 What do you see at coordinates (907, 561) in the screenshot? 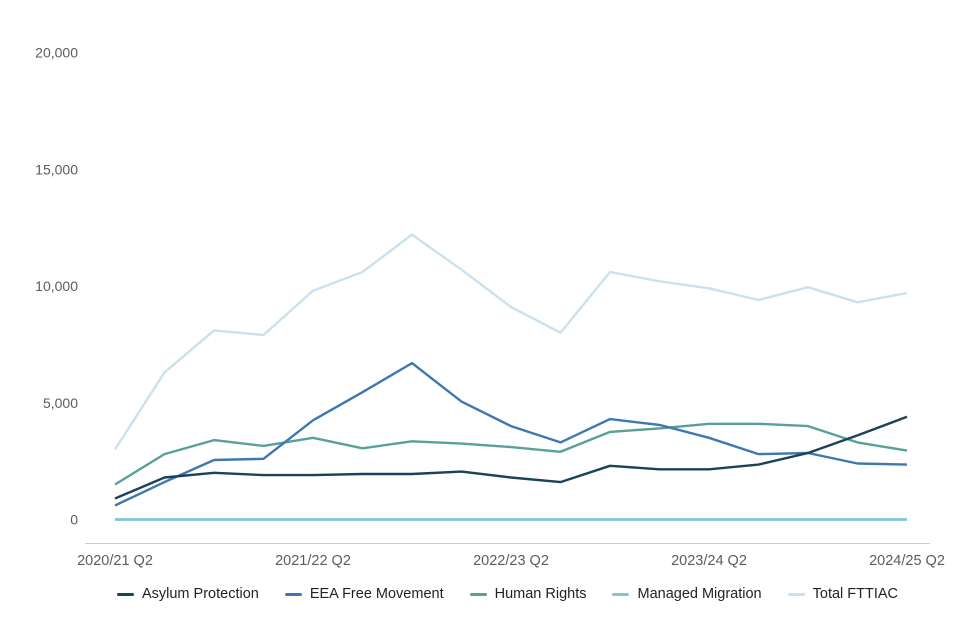
I see `x-axis-tick-label: 2024/25 Q2` at bounding box center [907, 561].